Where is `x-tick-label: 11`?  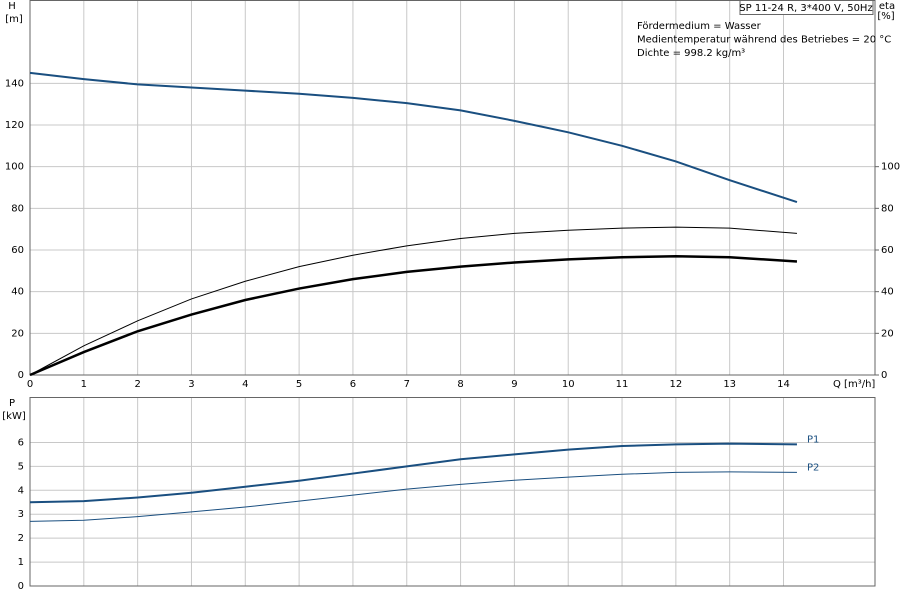 x-tick-label: 11 is located at coordinates (622, 384).